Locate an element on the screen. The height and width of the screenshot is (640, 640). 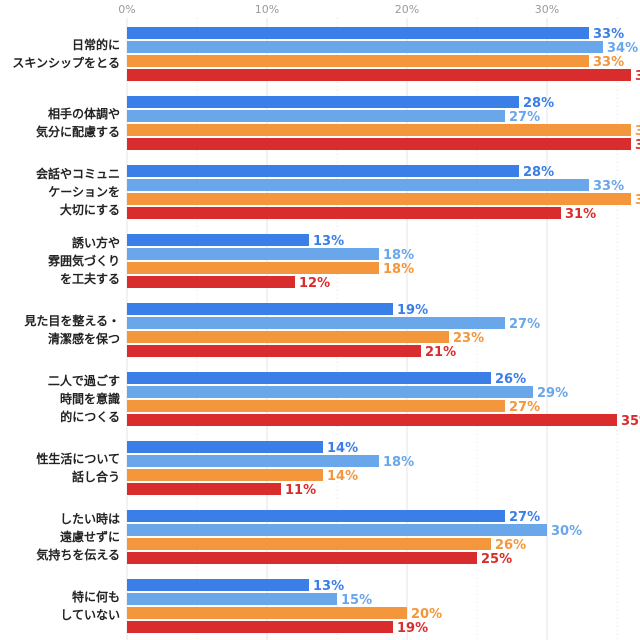
category-label: 会話やコミュニケーションを大切にする is located at coordinates (78, 191).